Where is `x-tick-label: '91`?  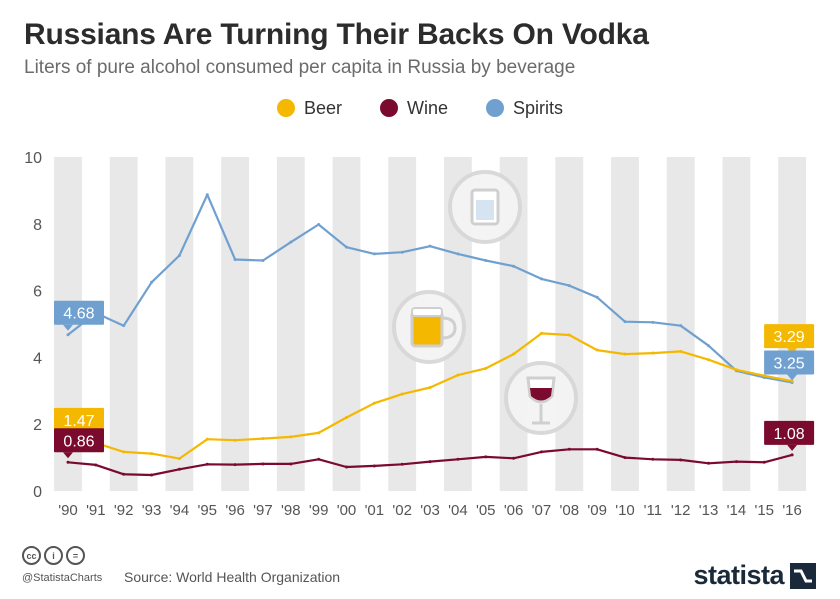
x-tick-label: '91 is located at coordinates (96, 510).